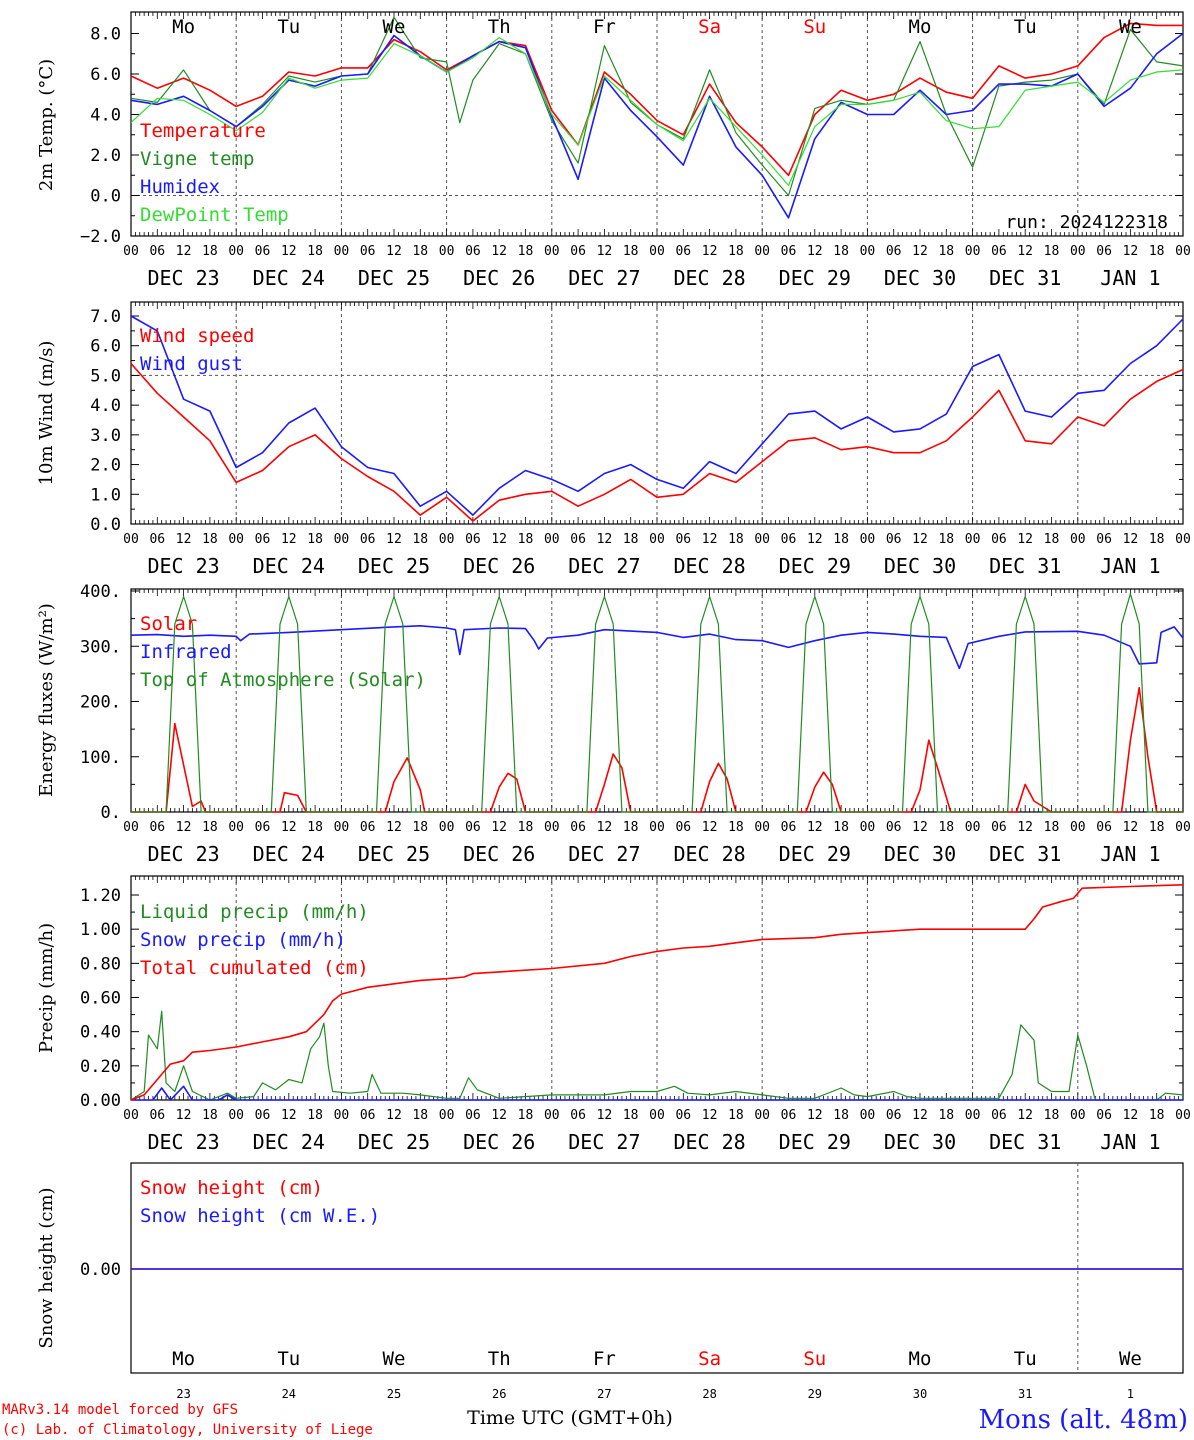  What do you see at coordinates (604, 1359) in the screenshot?
I see `day-name-bottom: Fr` at bounding box center [604, 1359].